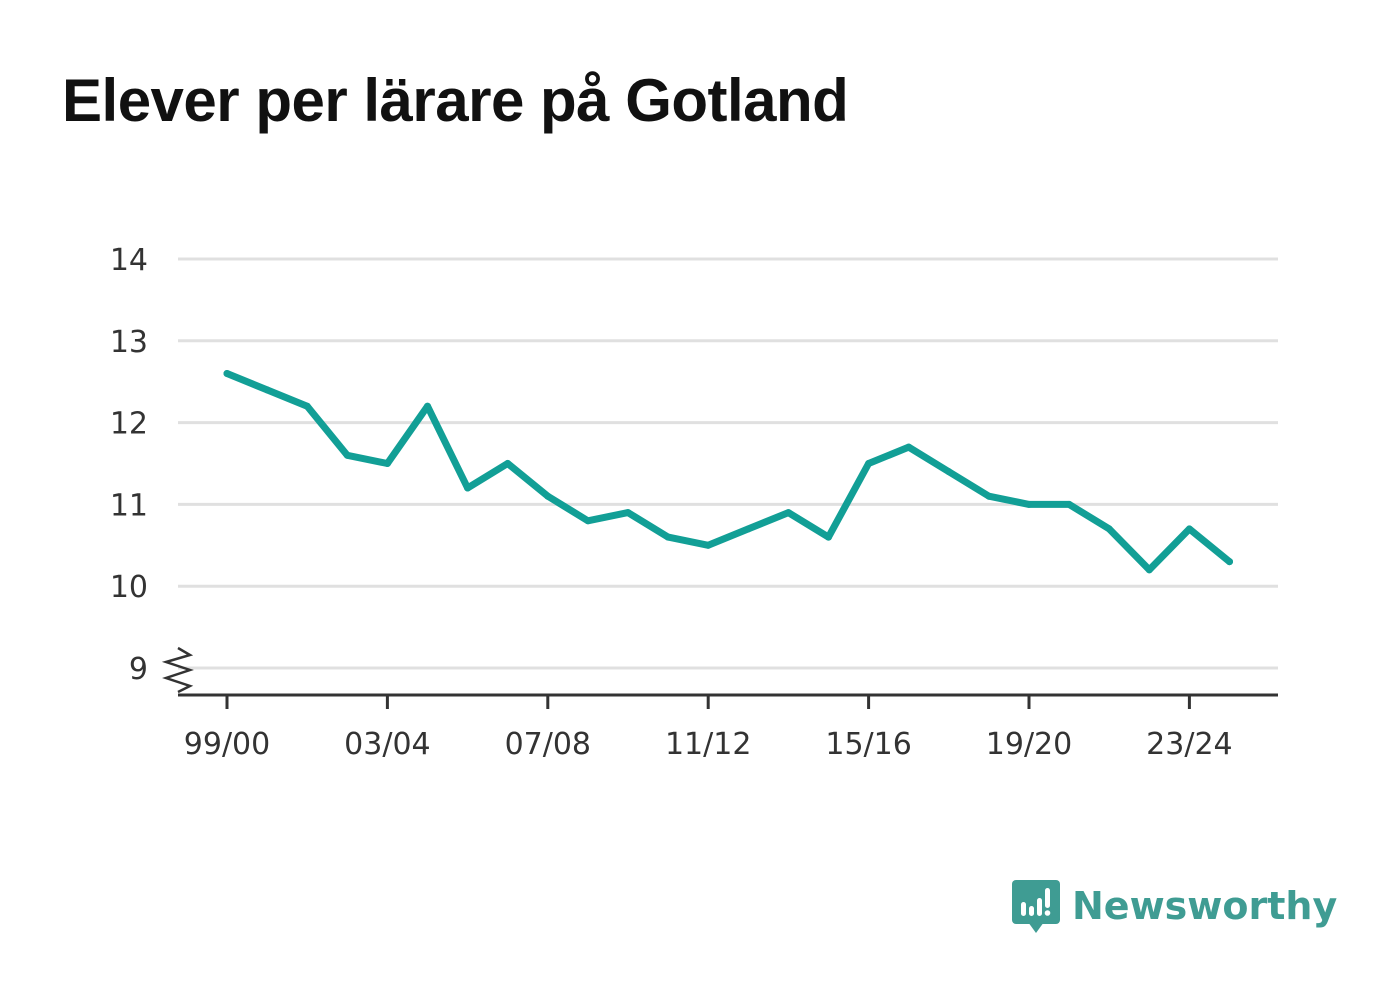 This screenshot has width=1382, height=999. What do you see at coordinates (129, 424) in the screenshot?
I see `y-tick-label: 12` at bounding box center [129, 424].